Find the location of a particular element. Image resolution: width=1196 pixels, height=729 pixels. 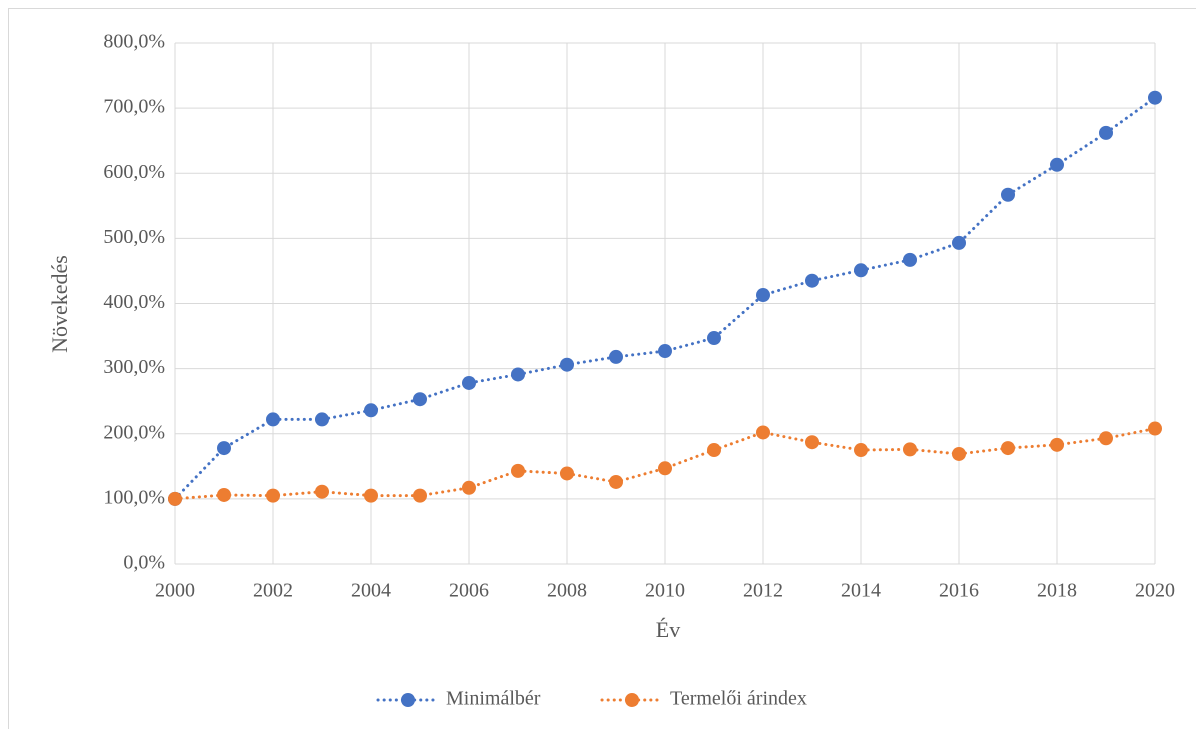

x-tick-label: 2014 is located at coordinates (861, 591).